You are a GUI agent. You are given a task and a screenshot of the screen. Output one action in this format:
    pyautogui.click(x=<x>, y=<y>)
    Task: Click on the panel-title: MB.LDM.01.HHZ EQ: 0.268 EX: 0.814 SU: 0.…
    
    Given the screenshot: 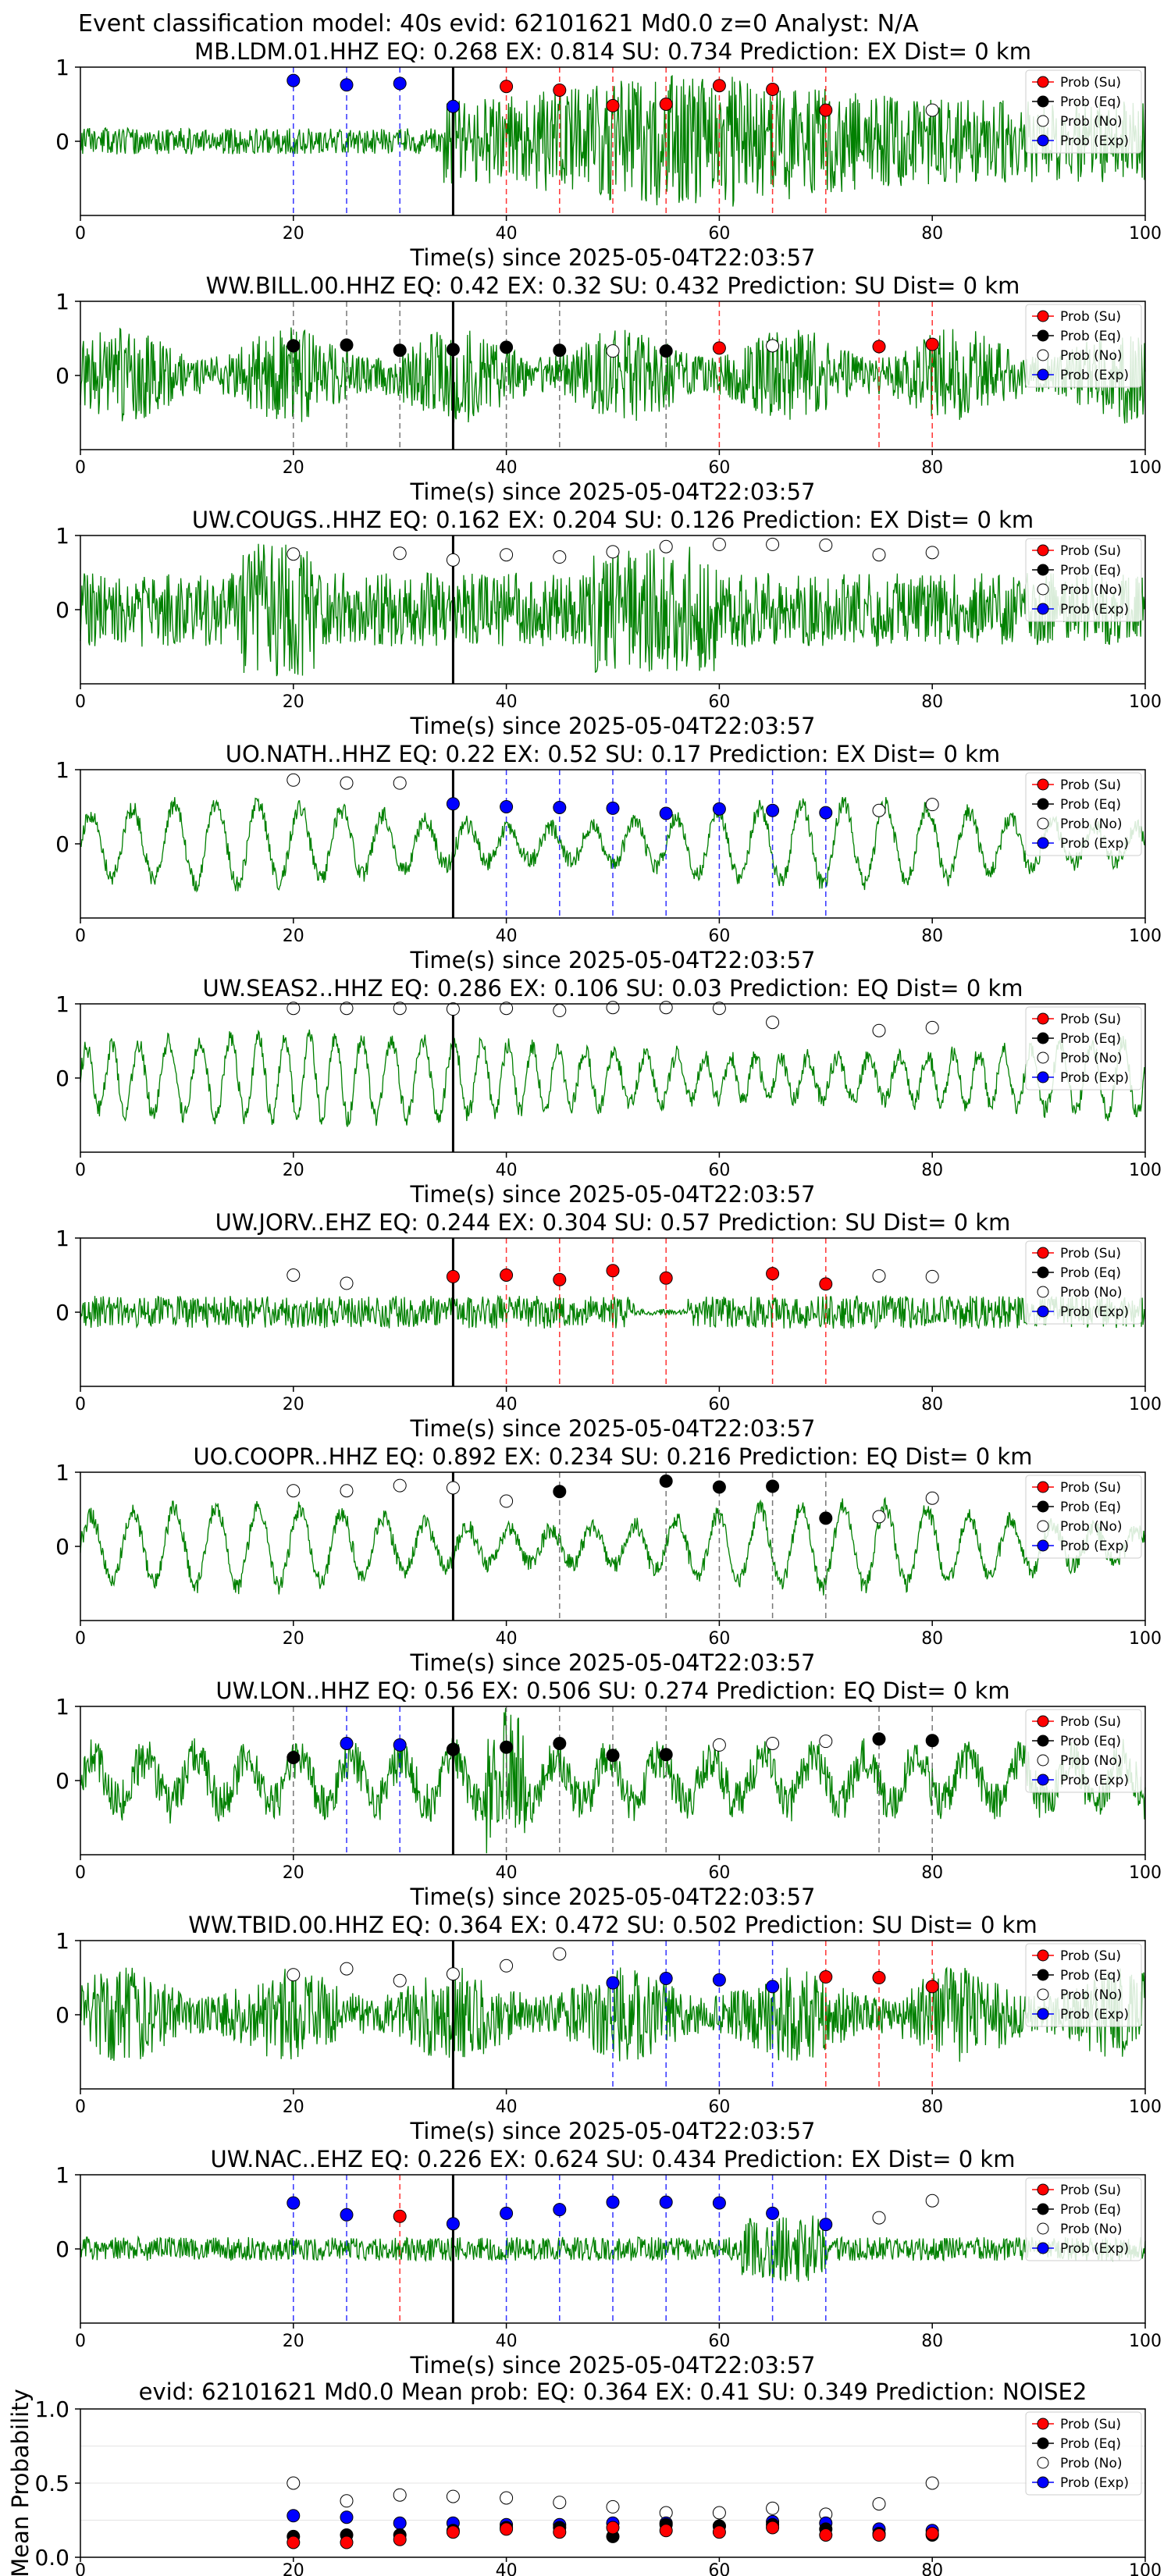 What is the action you would take?
    pyautogui.click(x=612, y=51)
    